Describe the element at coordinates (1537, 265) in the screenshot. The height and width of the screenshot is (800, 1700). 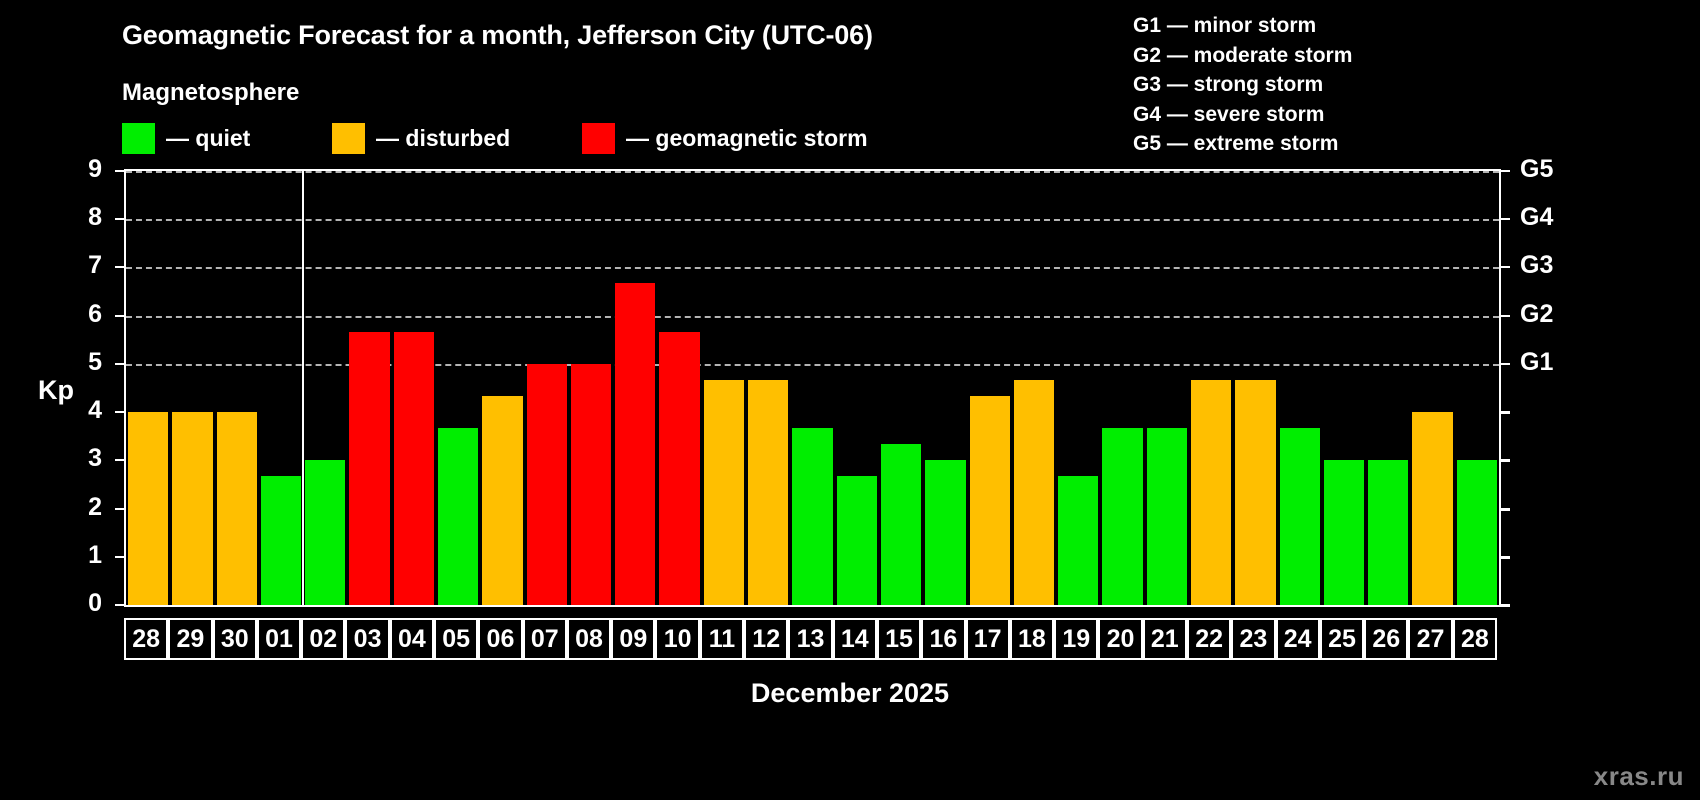
I see `g-tick-label-G3: G3` at that location.